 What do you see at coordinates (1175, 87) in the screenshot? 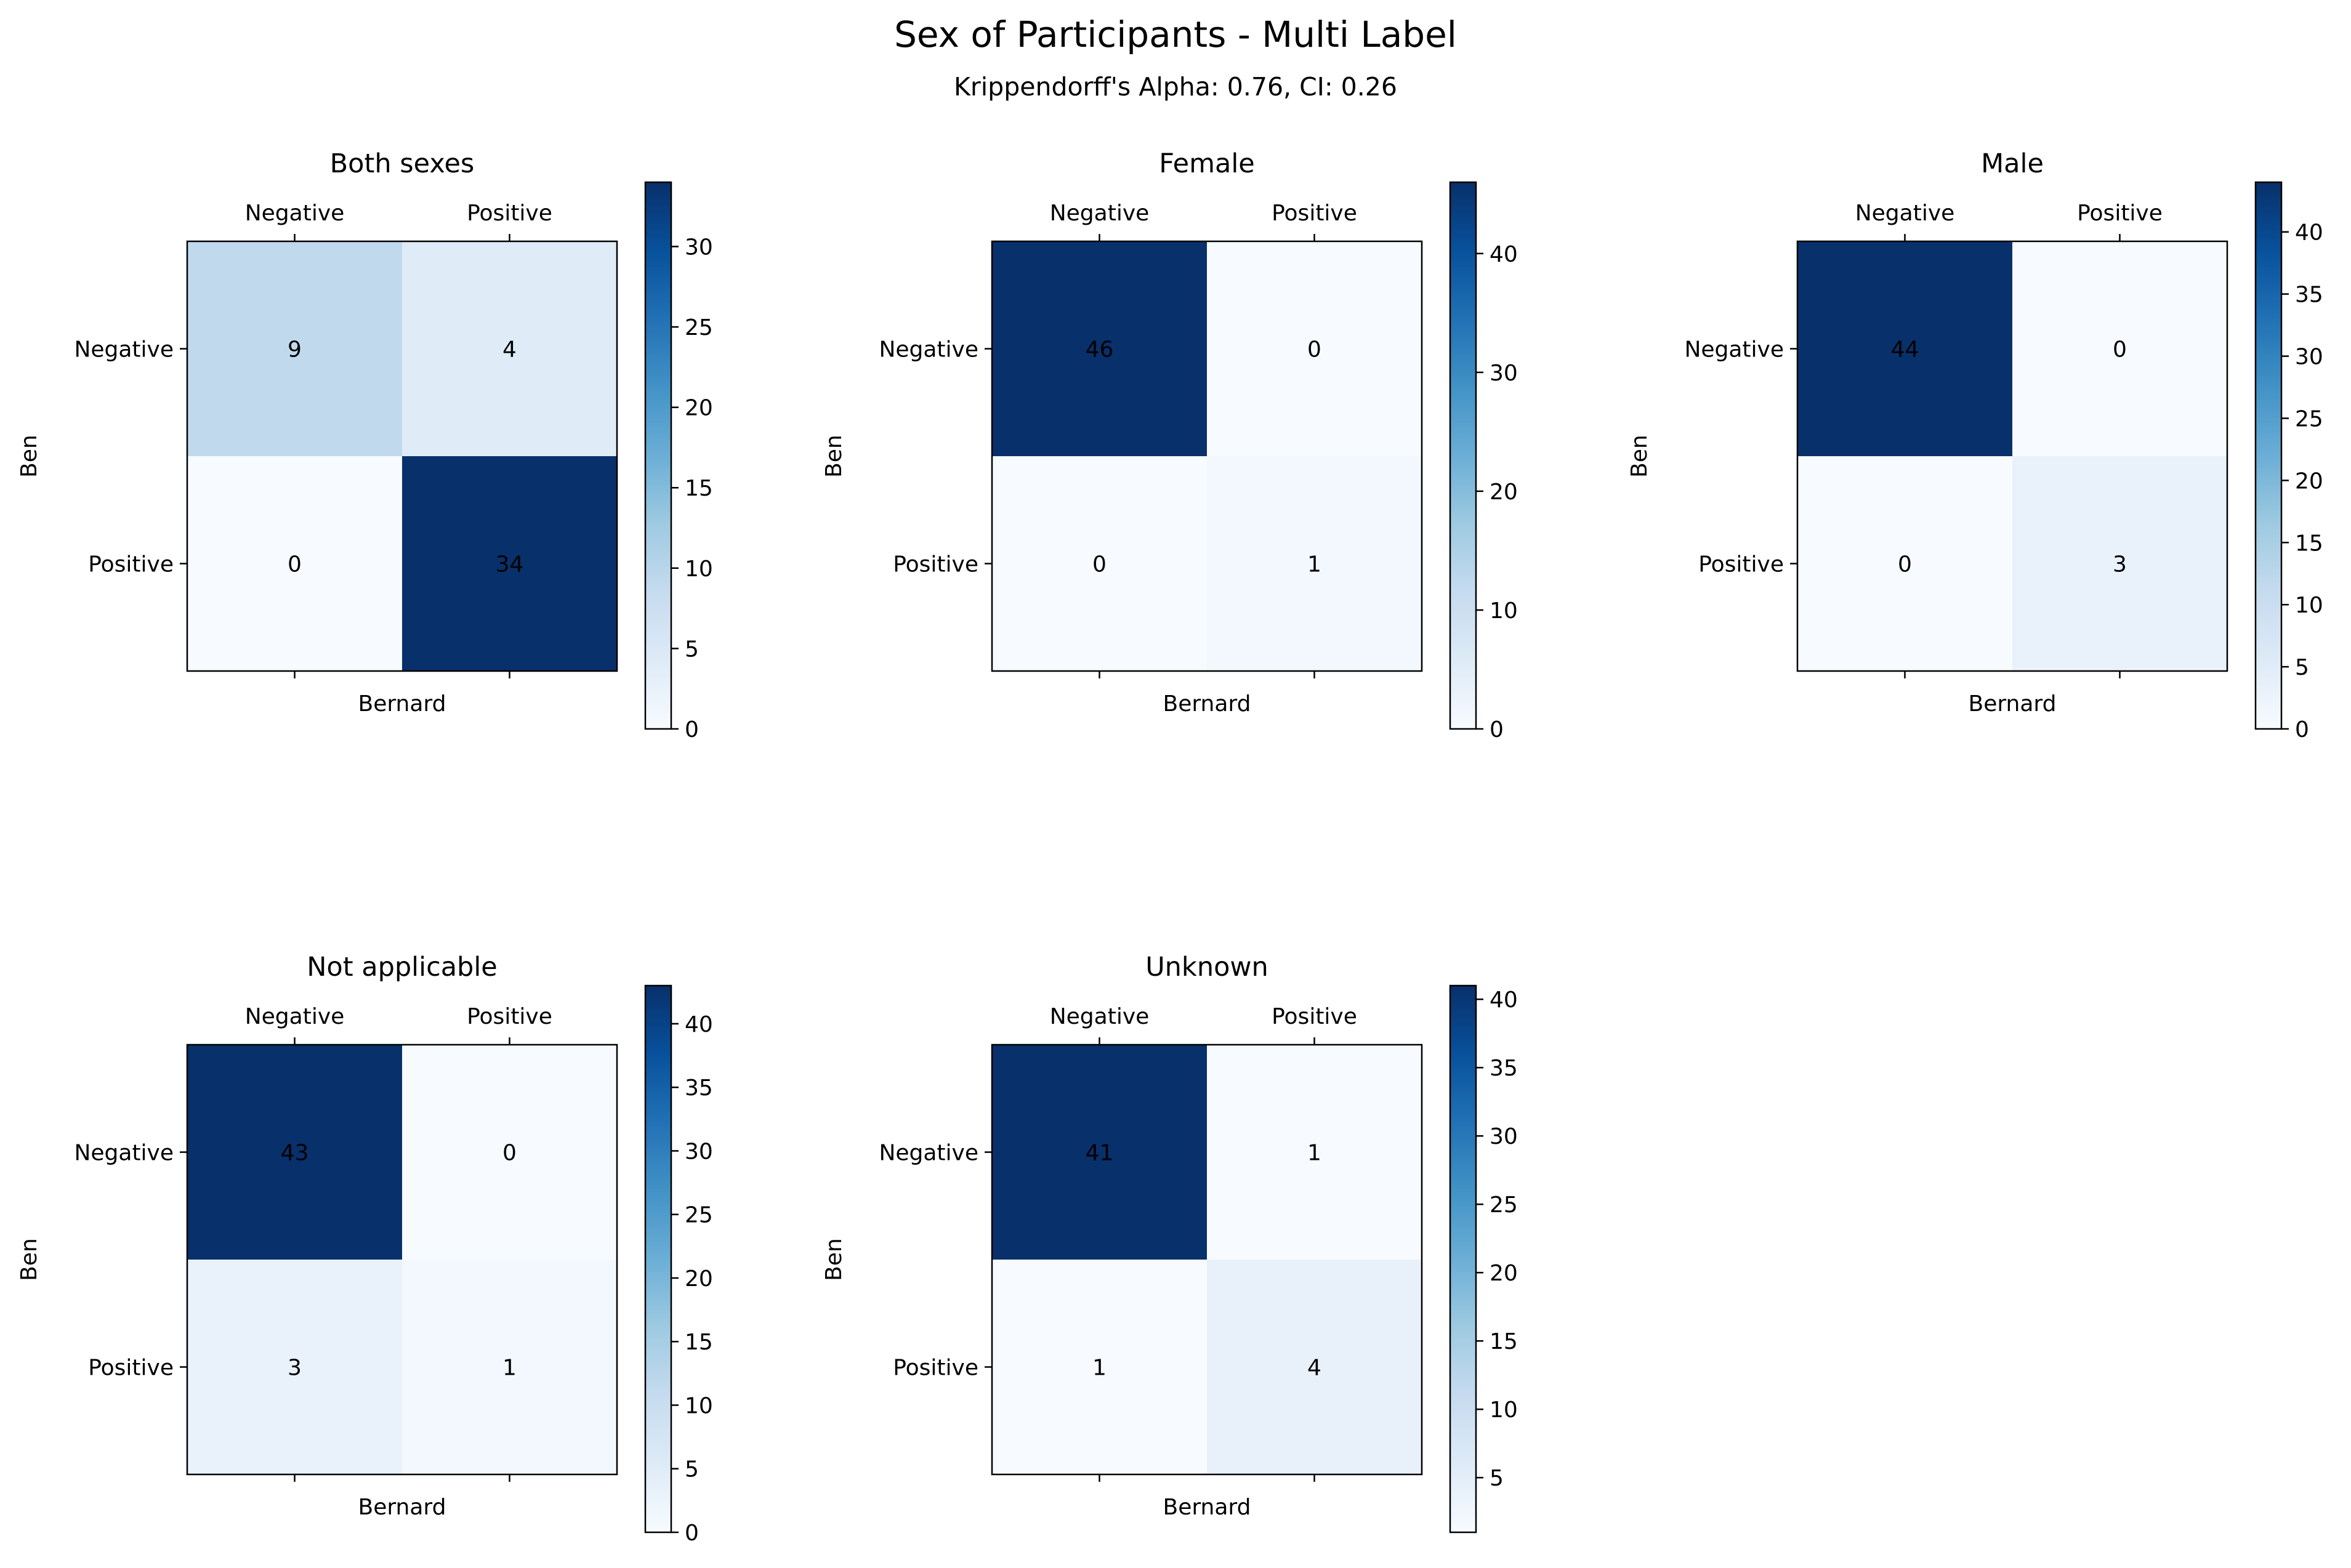
I see `figure-subtitle: Krippendorff's Alpha: 0.76, CI: 0.26` at bounding box center [1175, 87].